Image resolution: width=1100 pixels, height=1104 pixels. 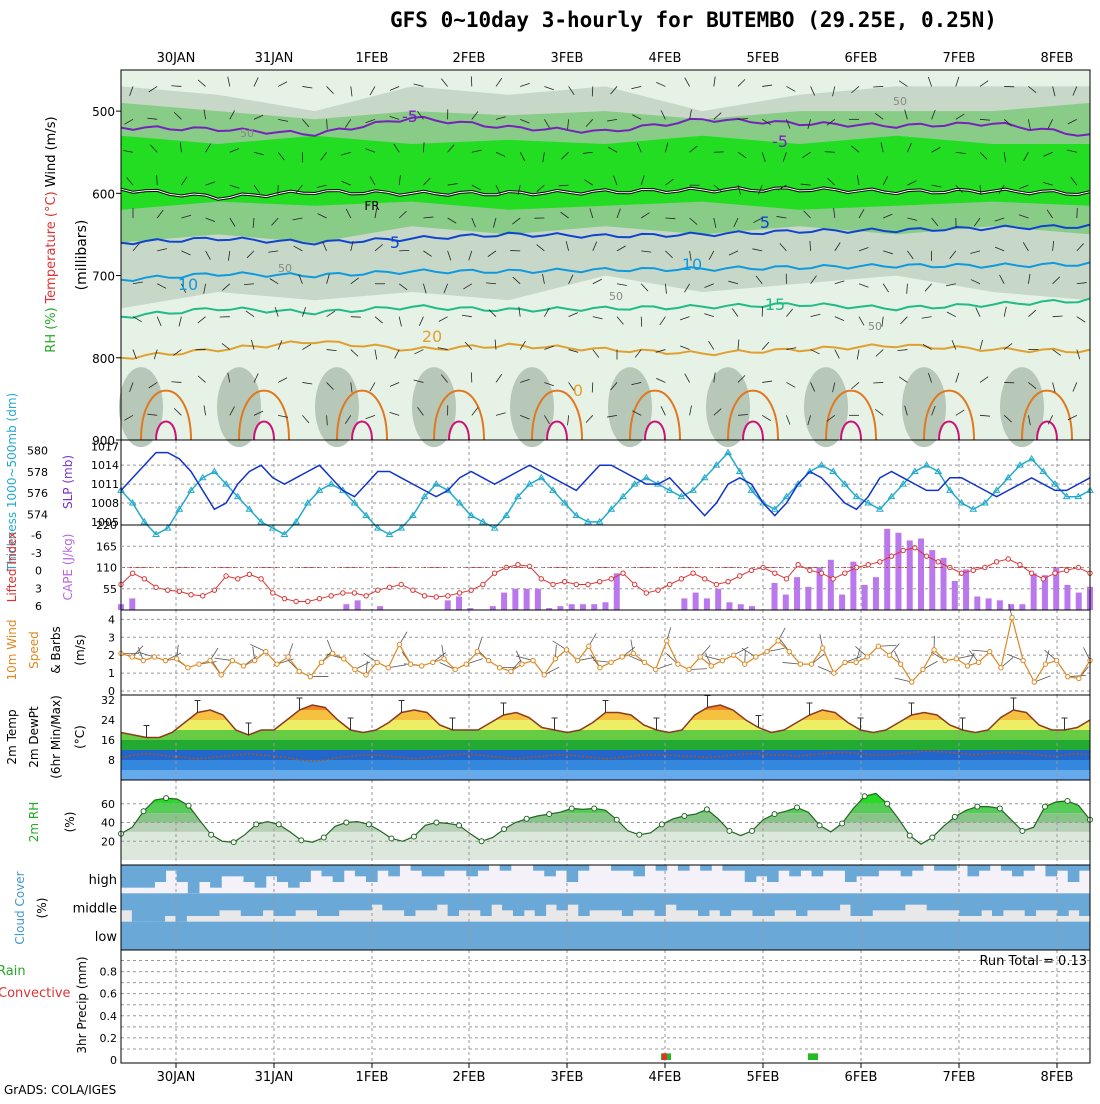 What do you see at coordinates (34, 822) in the screenshot?
I see `rh2m-ylabel: 2m RH` at bounding box center [34, 822].